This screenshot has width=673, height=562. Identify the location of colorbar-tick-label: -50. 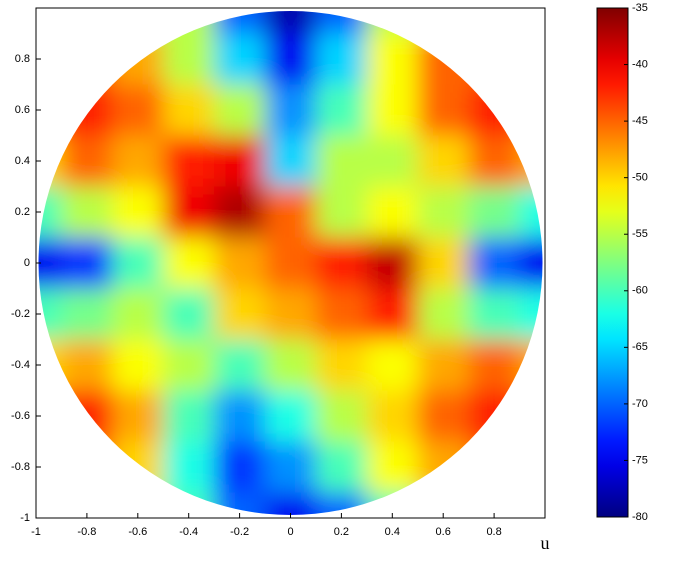
(640, 178).